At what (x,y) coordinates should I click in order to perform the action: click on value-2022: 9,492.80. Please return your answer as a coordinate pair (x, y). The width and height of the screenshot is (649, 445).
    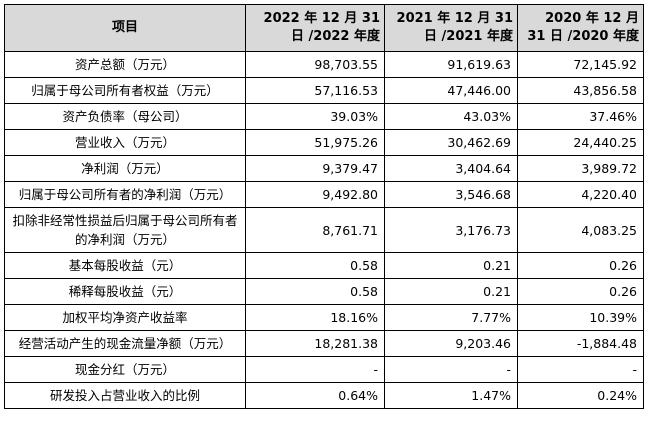
    Looking at the image, I should click on (315, 194).